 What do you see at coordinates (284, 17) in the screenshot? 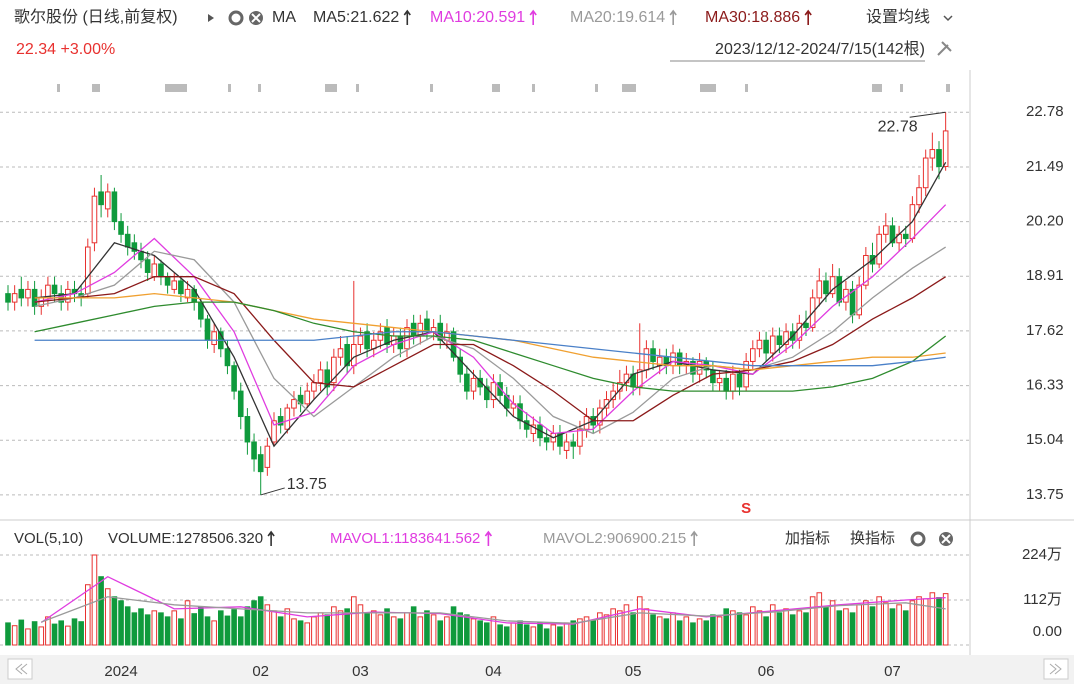
I see `ma-label: MA` at bounding box center [284, 17].